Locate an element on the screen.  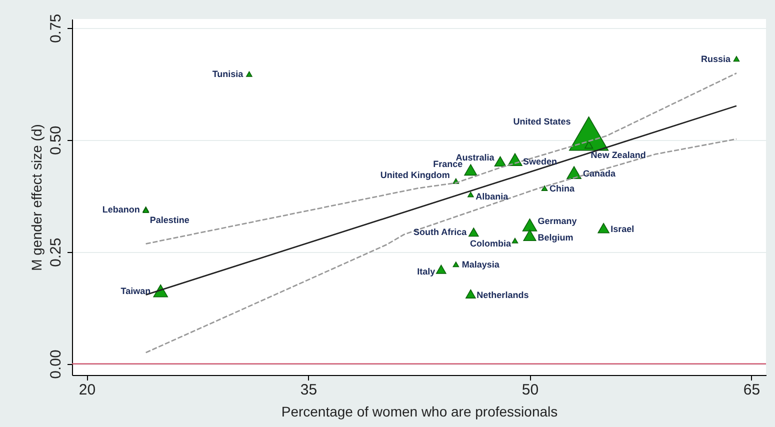
x-tick-label: 20 is located at coordinates (87, 390).